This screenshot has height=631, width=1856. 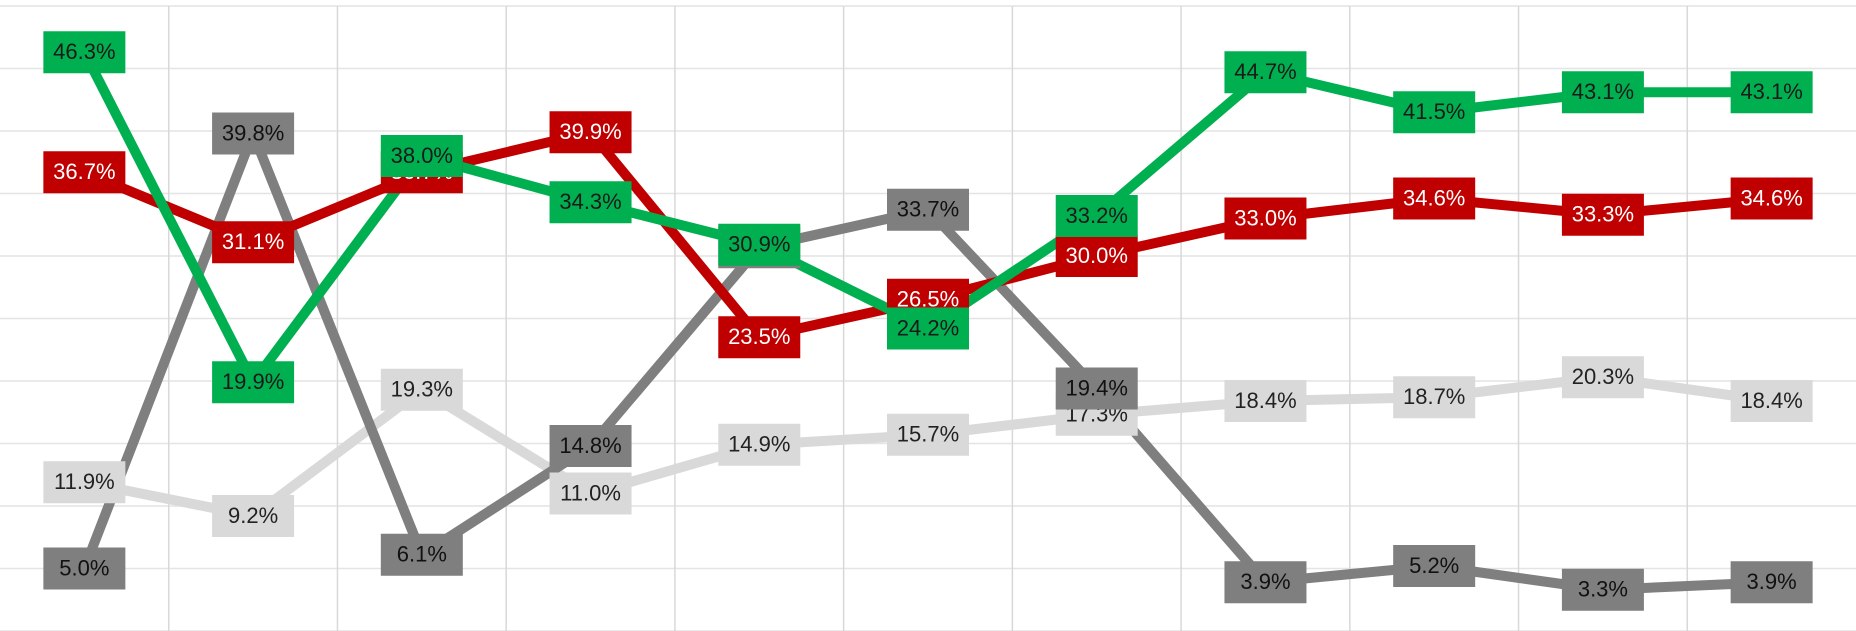 I want to click on data-label: 34.3%, so click(x=590, y=202).